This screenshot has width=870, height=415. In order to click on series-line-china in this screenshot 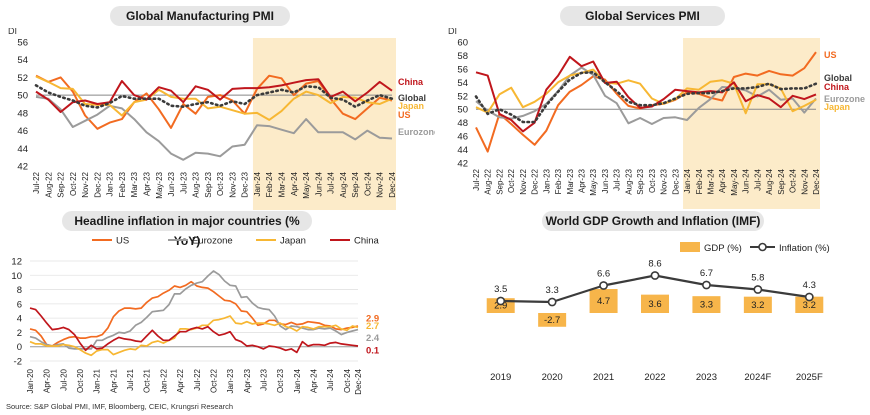, I will do `click(214, 95)`.